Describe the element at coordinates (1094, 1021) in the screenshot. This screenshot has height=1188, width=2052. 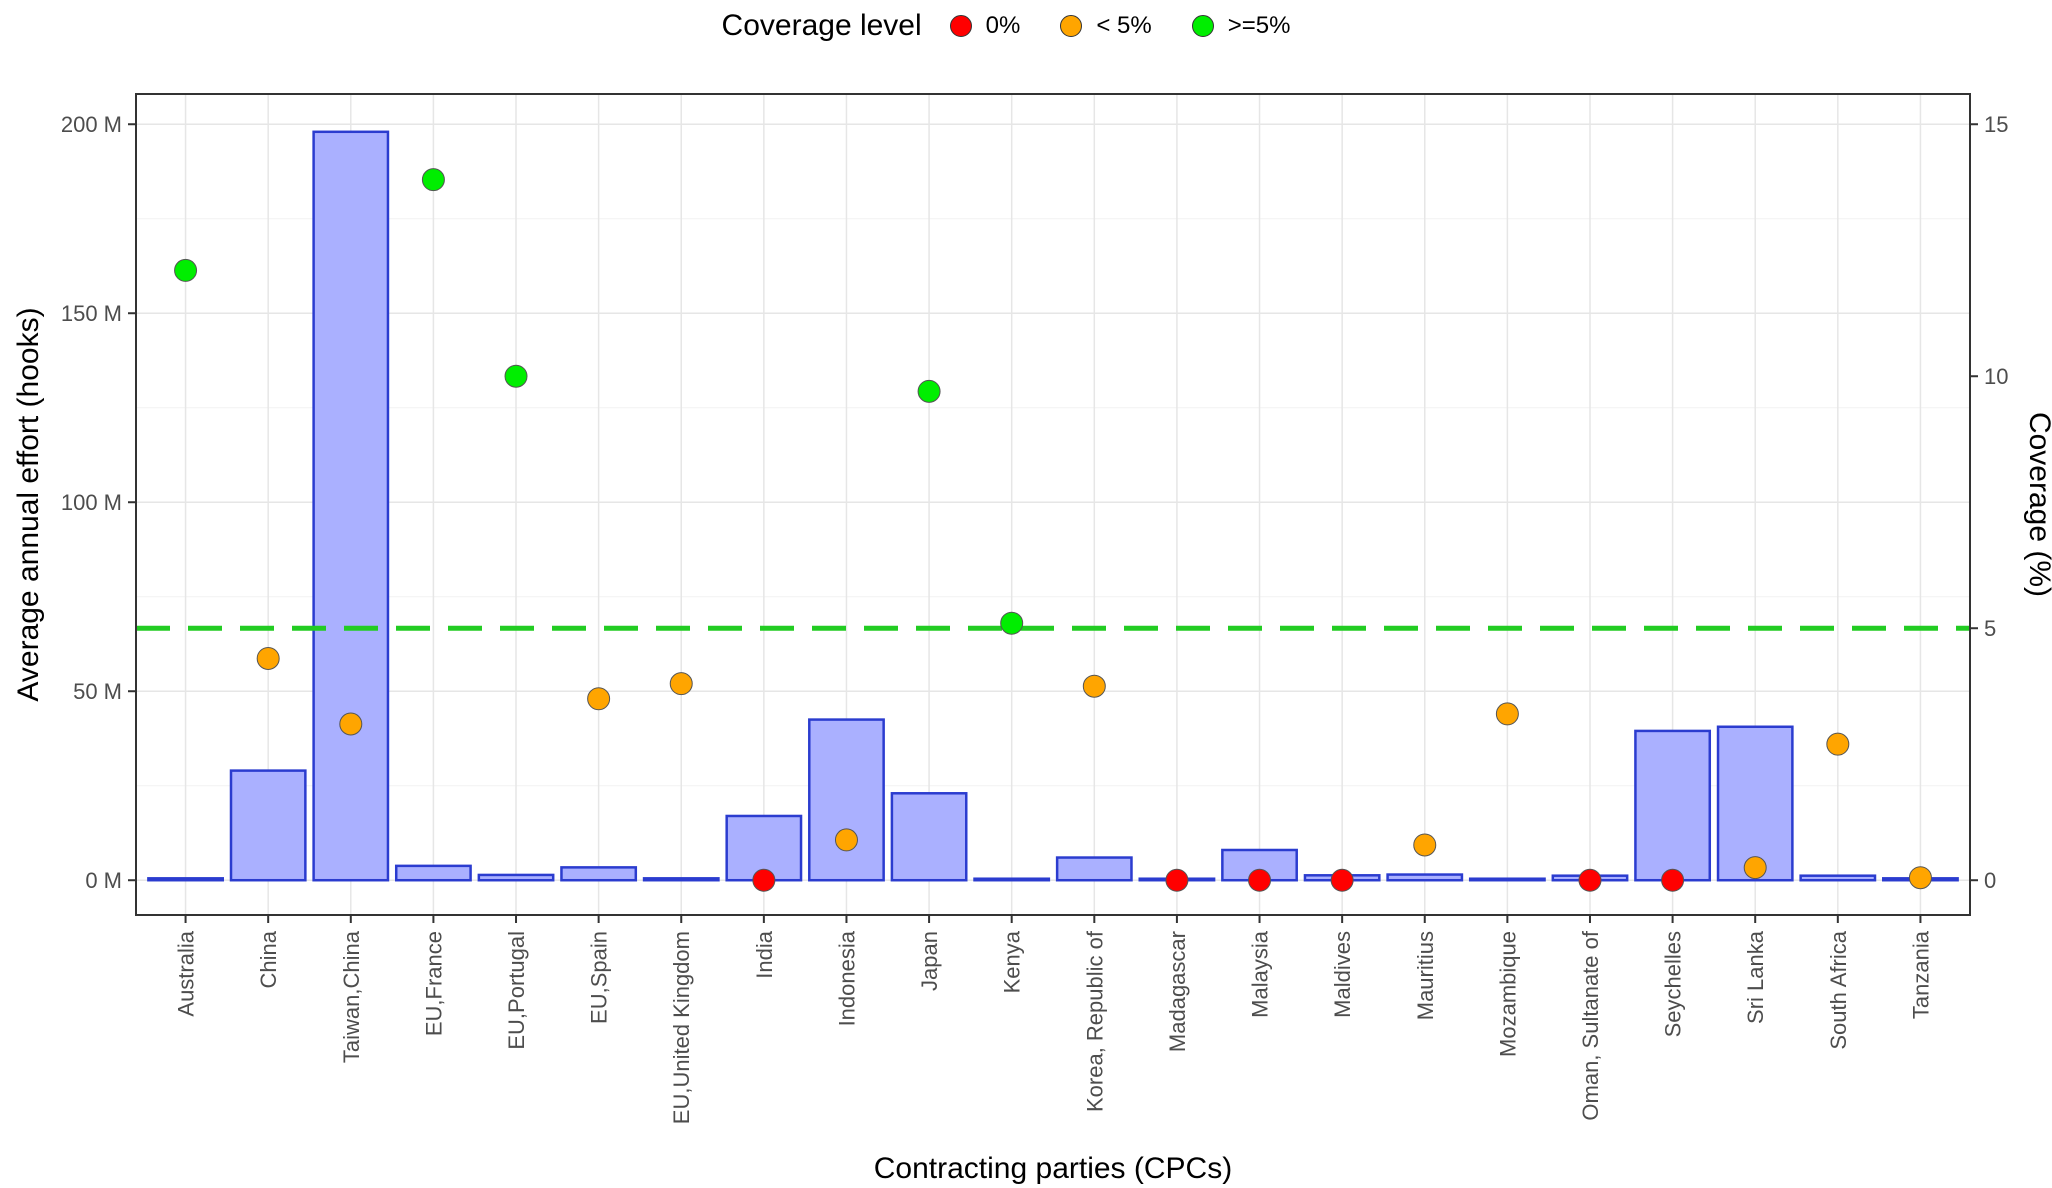
I see `x-tick-label: Korea, Republic of` at that location.